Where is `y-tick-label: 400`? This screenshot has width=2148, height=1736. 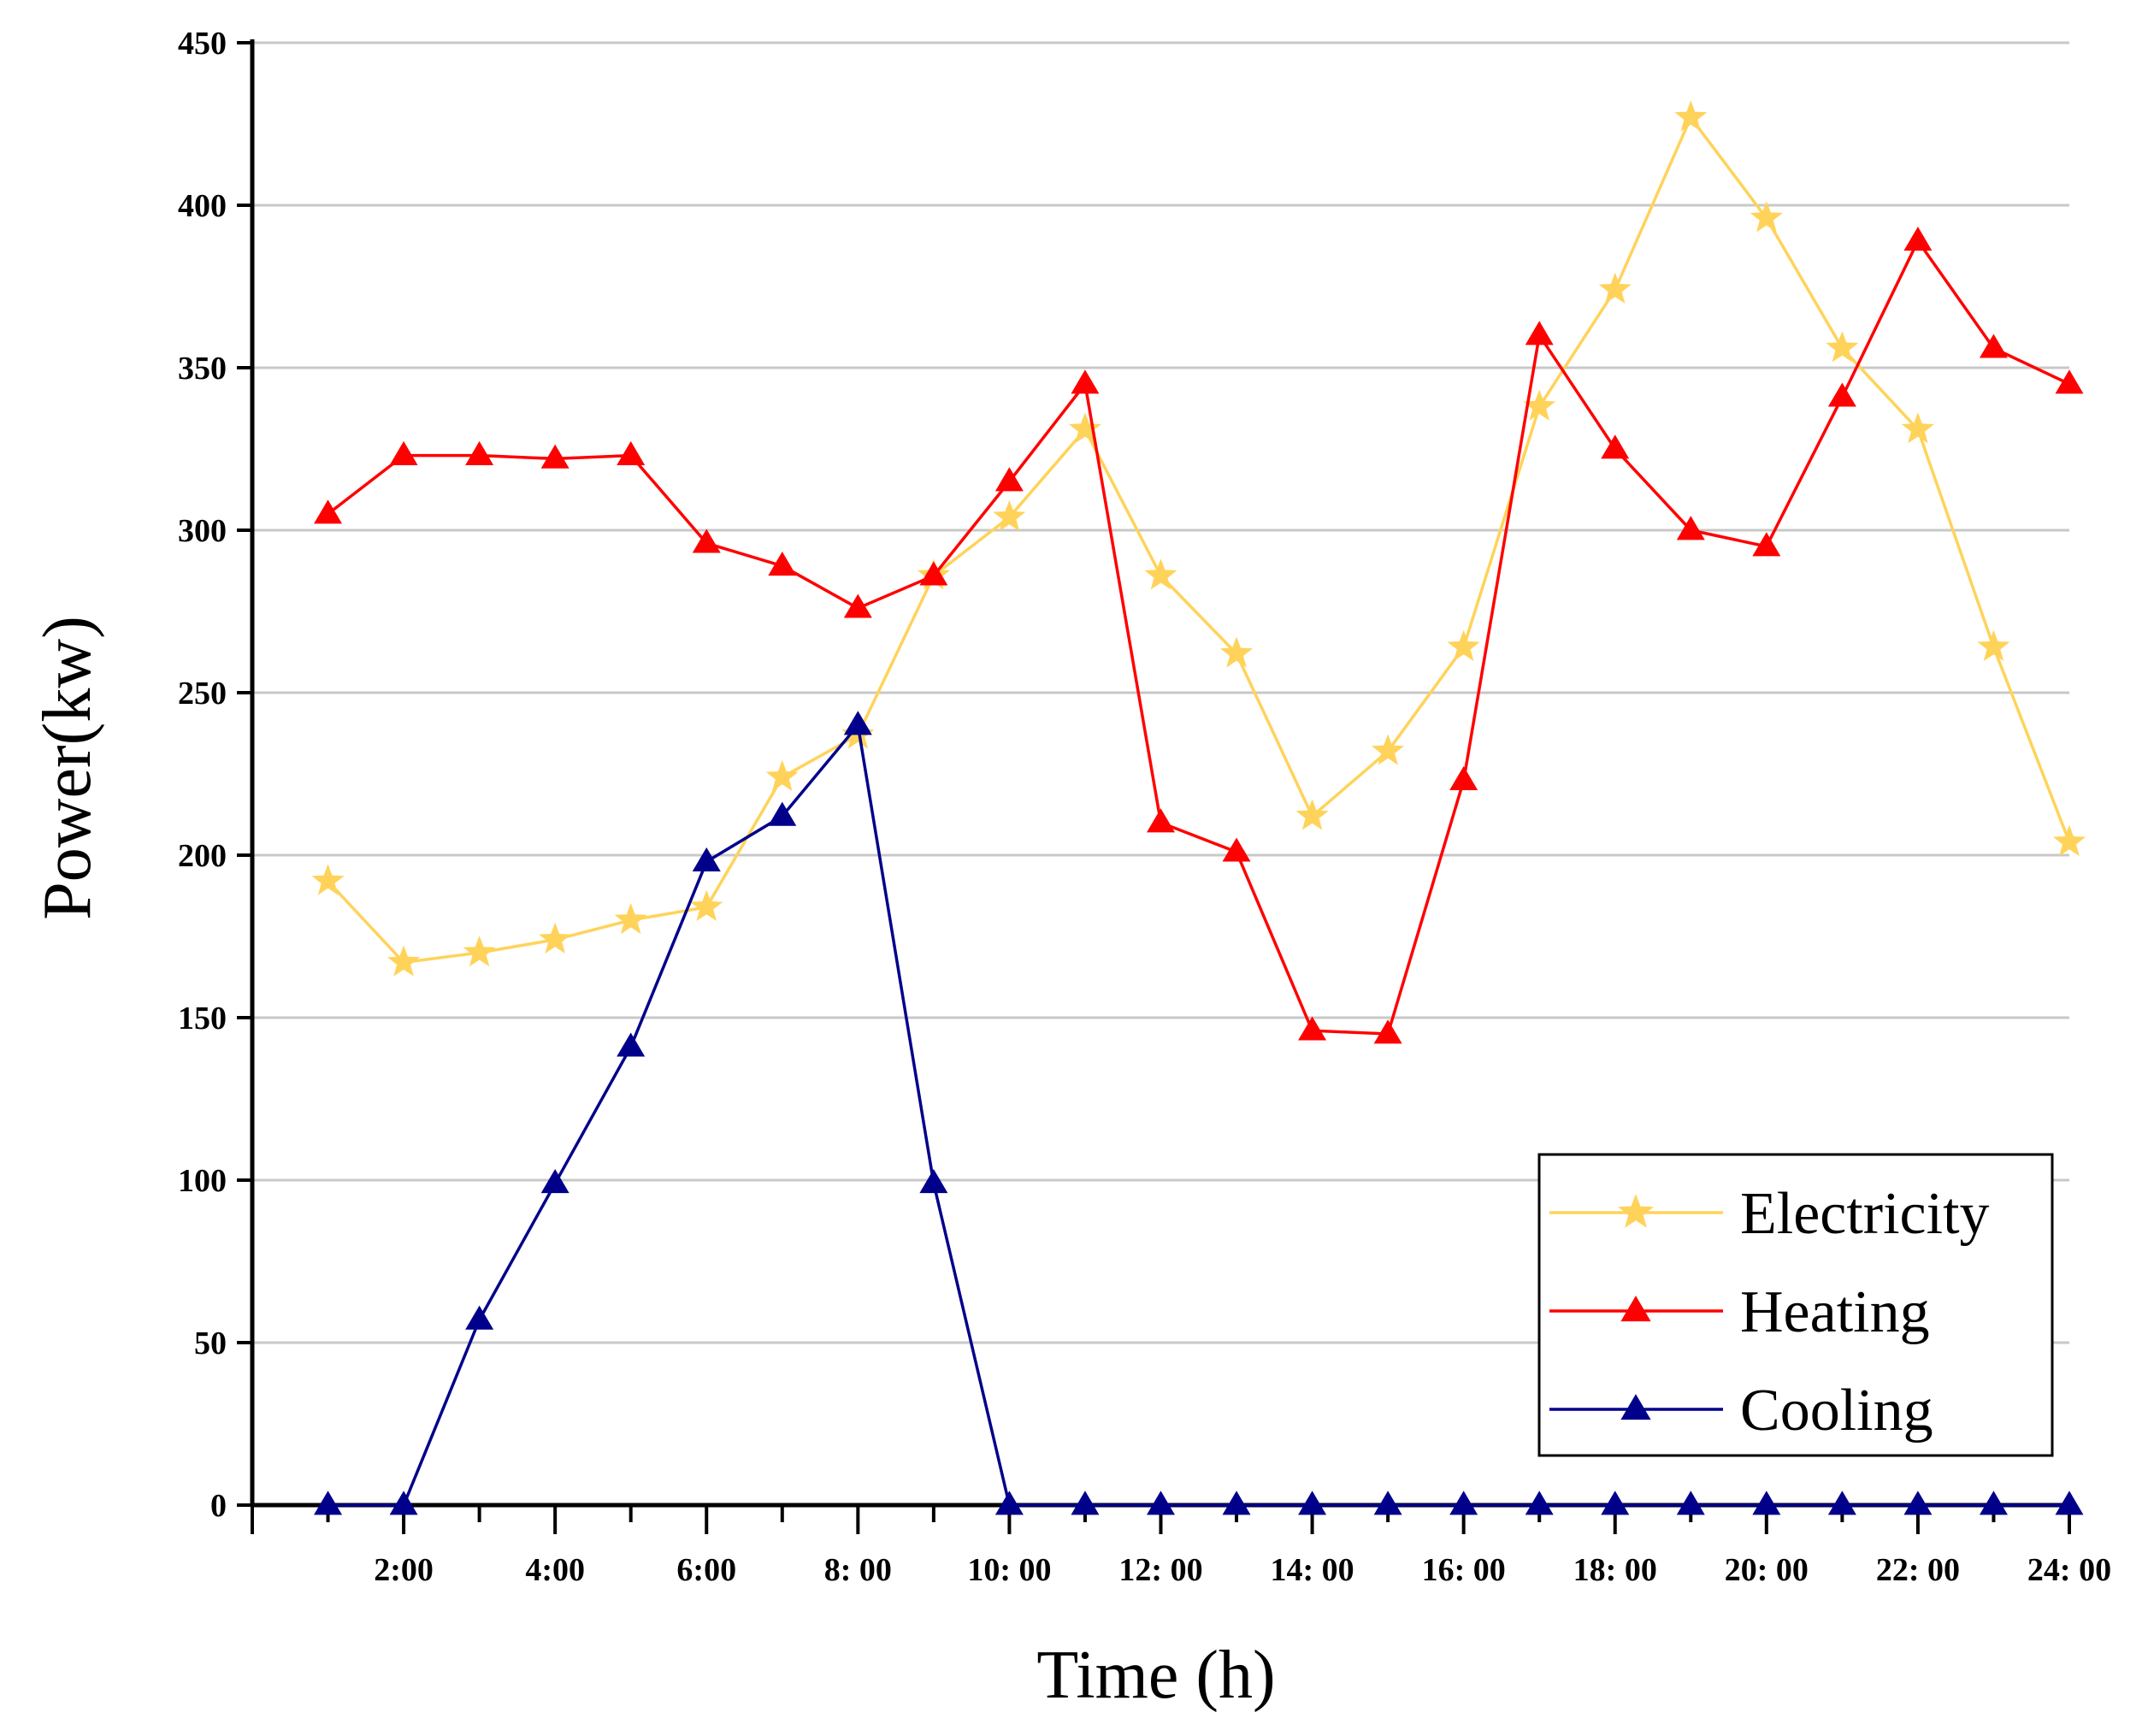 y-tick-label: 400 is located at coordinates (202, 206).